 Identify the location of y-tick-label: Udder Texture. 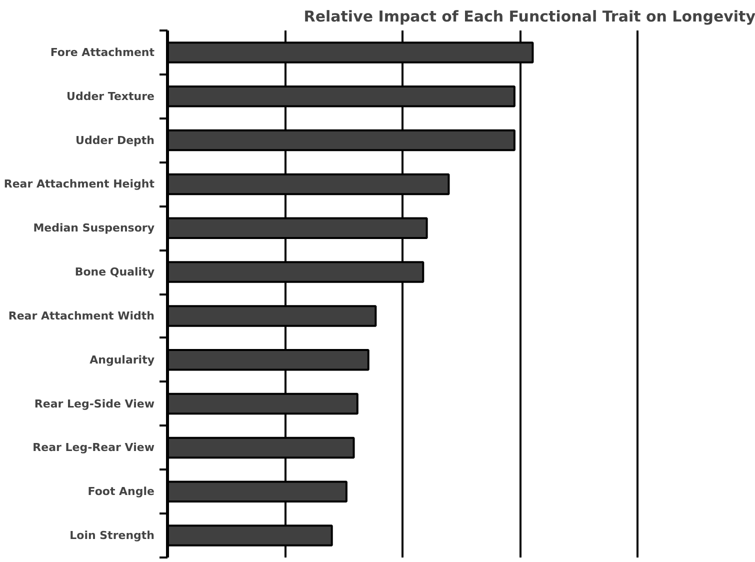
(110, 96).